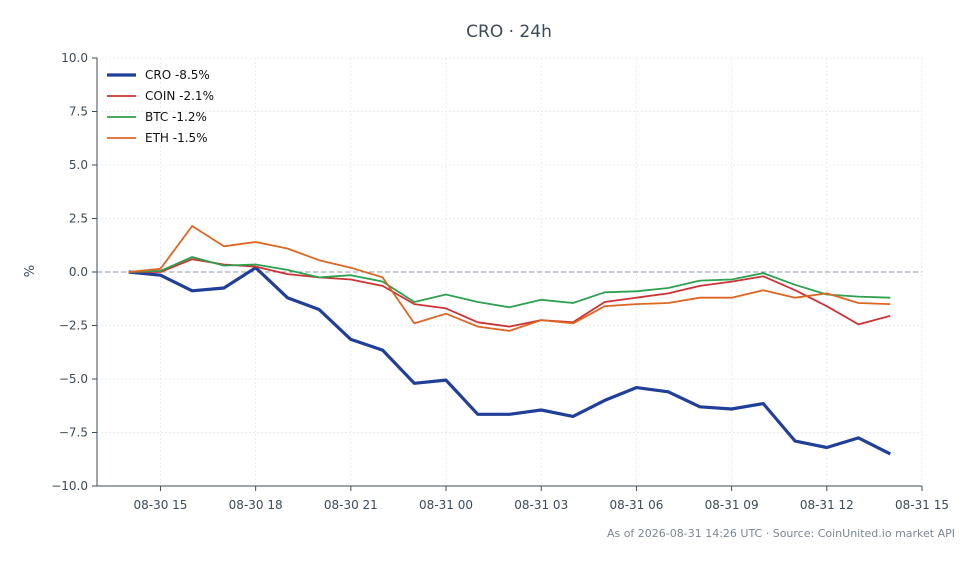 Image resolution: width=978 pixels, height=564 pixels. Describe the element at coordinates (256, 505) in the screenshot. I see `x-tick-label: 08-30 18` at that location.